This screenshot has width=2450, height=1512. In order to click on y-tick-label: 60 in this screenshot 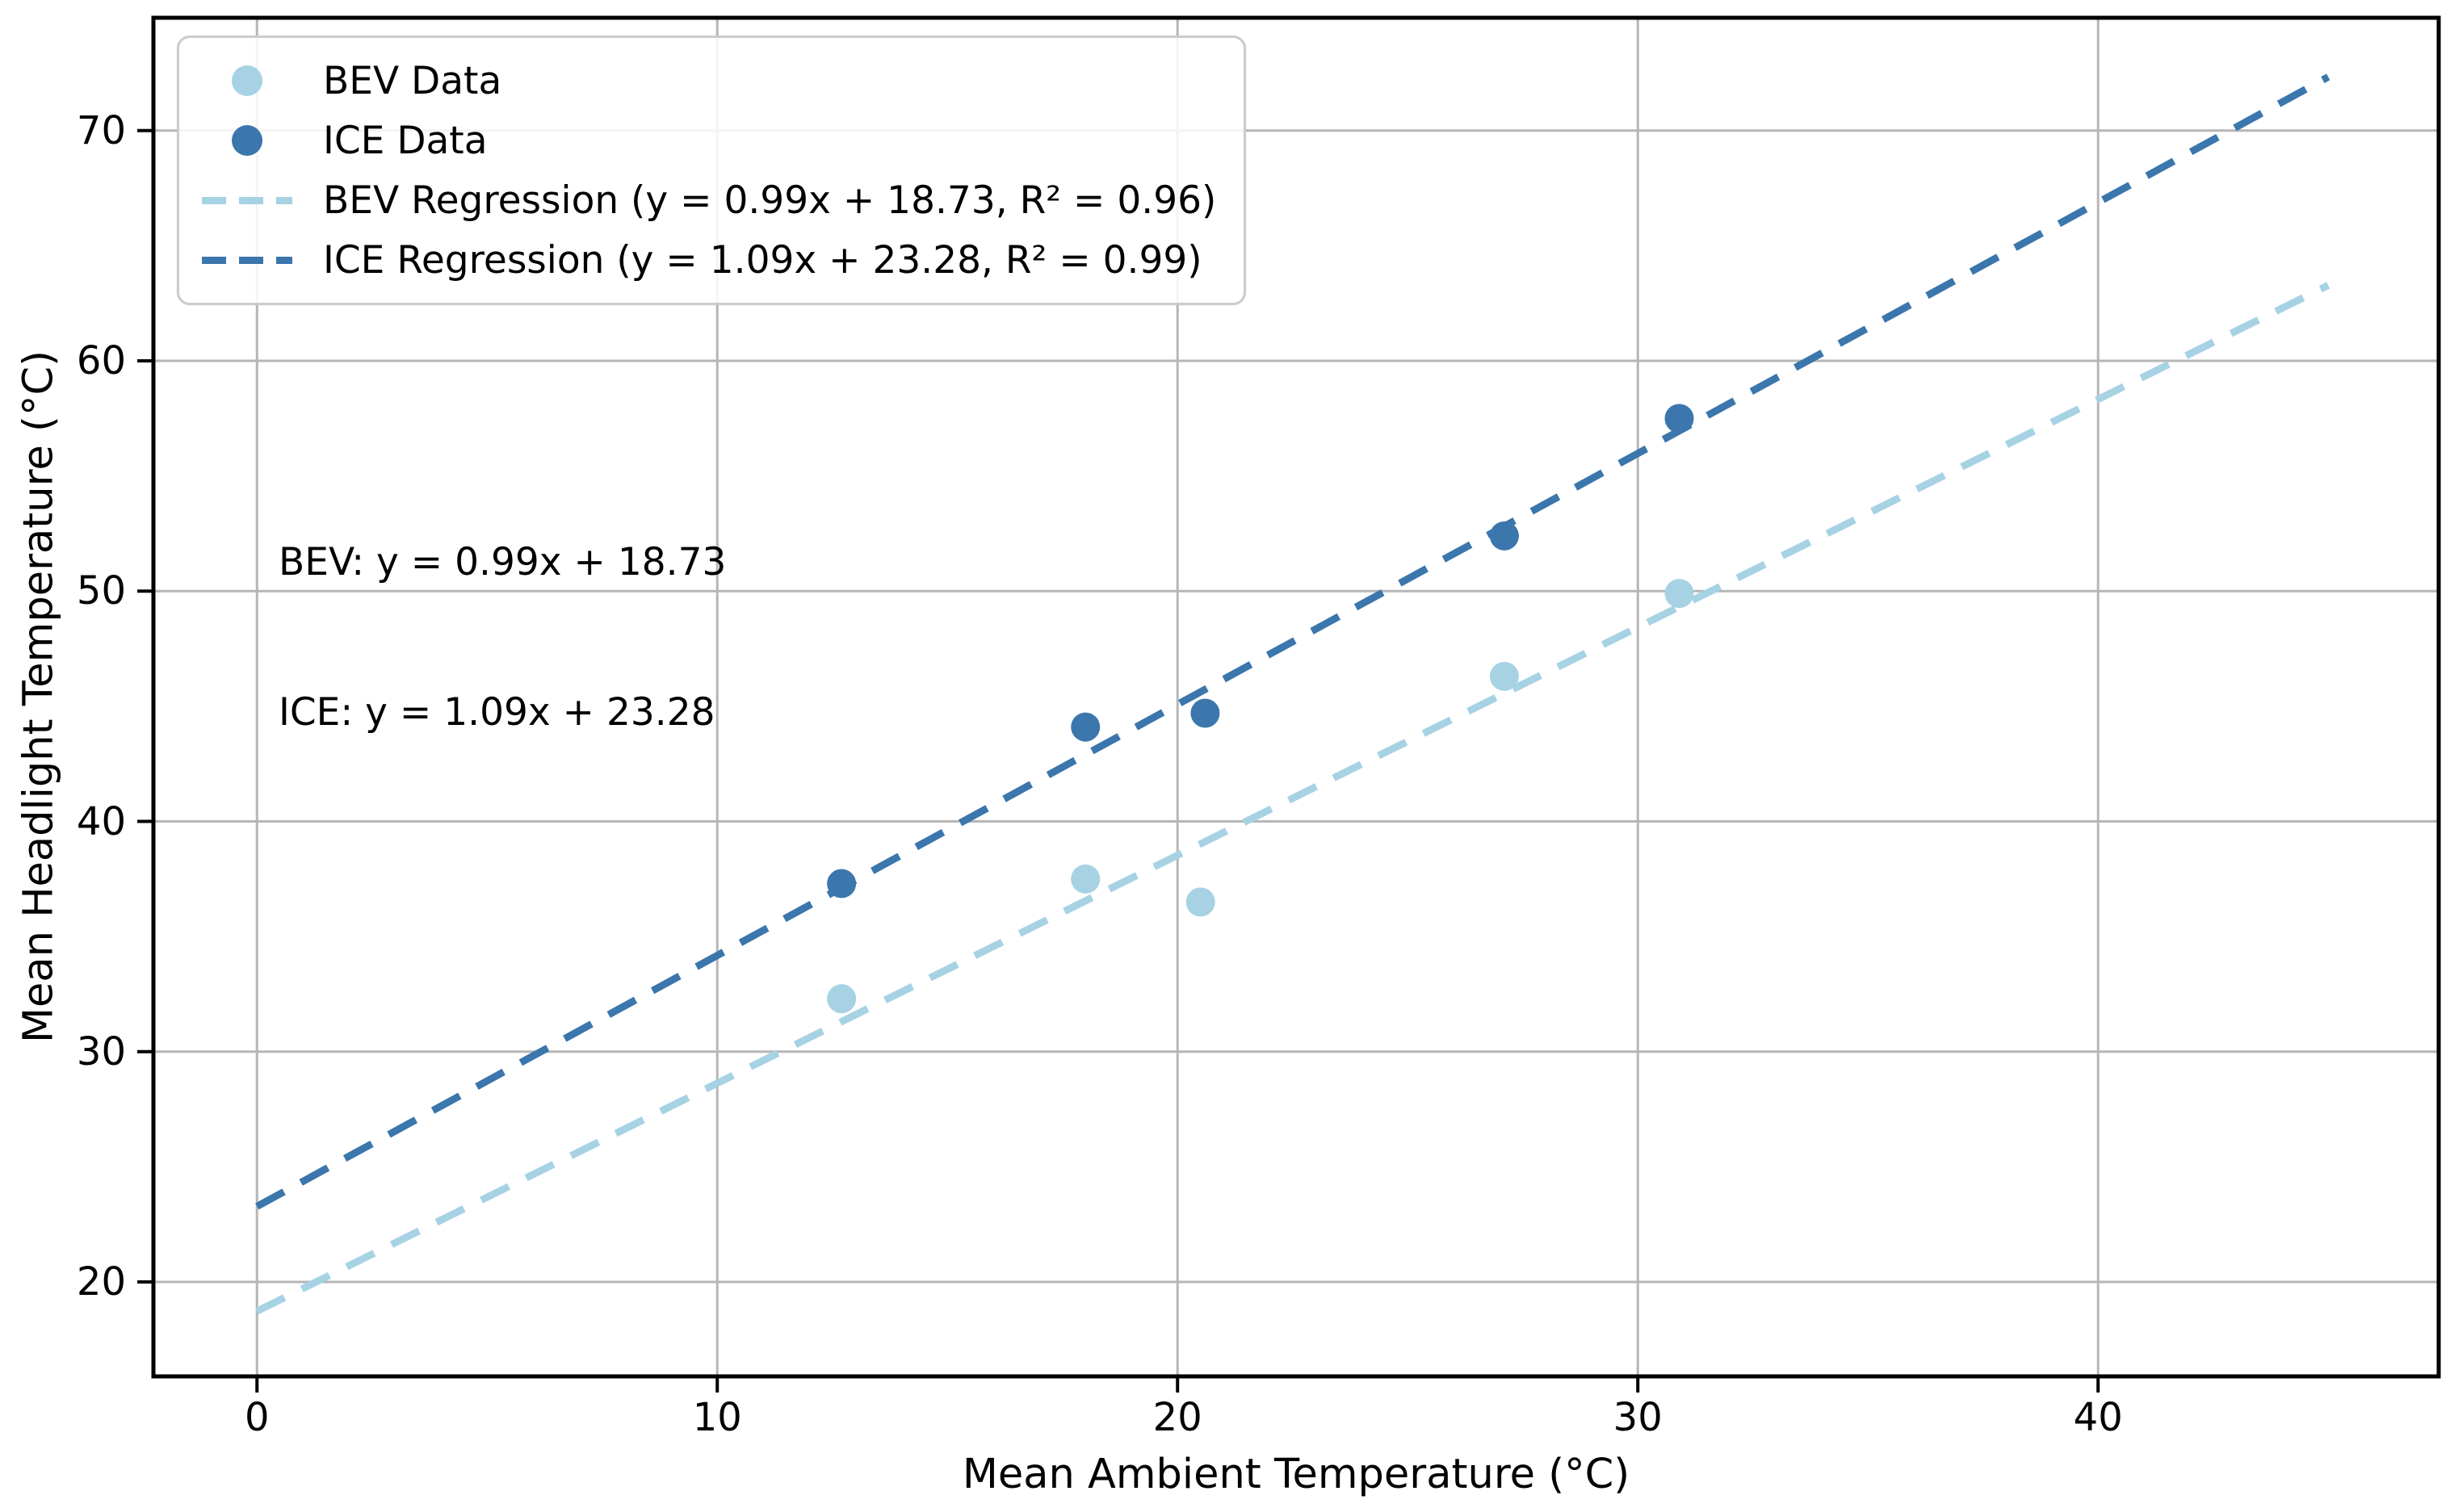, I will do `click(101, 361)`.